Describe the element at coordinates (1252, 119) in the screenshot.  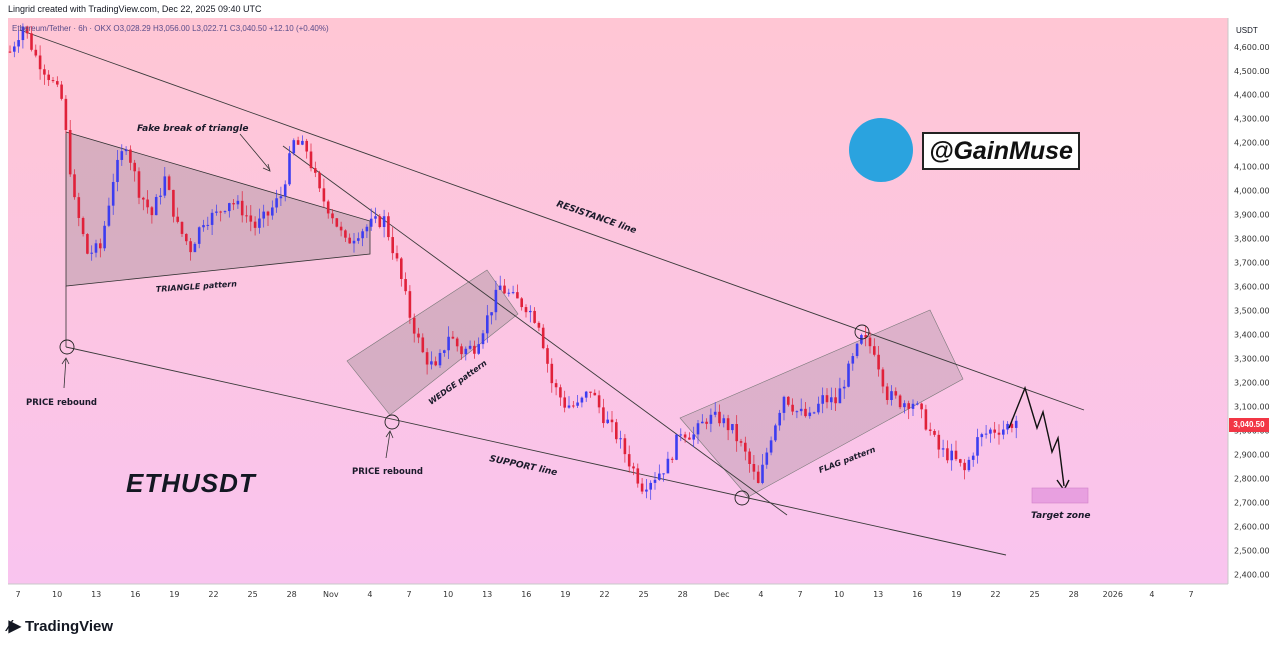
I see `price-tick-label: 4,300.00` at that location.